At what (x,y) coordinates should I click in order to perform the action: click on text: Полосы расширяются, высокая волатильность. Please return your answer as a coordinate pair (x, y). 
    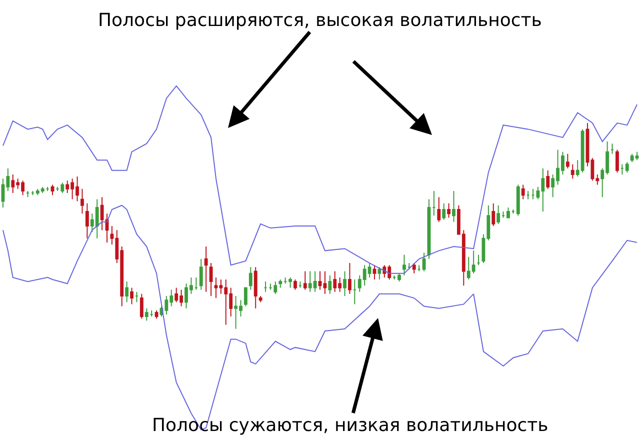
    Looking at the image, I should click on (320, 20).